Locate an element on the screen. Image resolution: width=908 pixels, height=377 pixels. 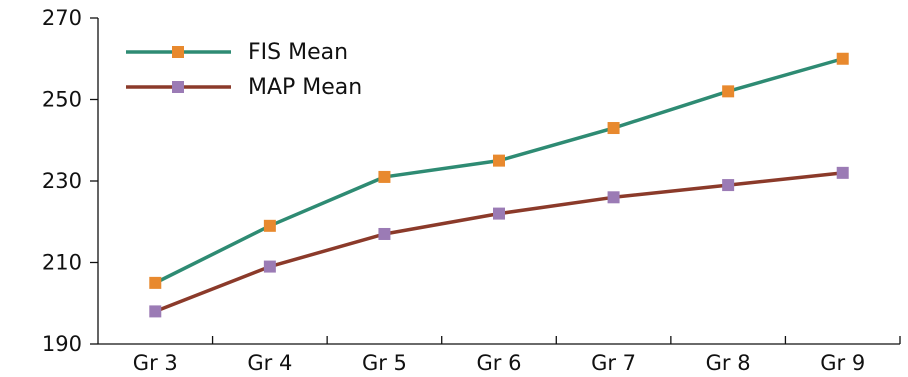
x-tick-label: Gr 6 is located at coordinates (499, 363).